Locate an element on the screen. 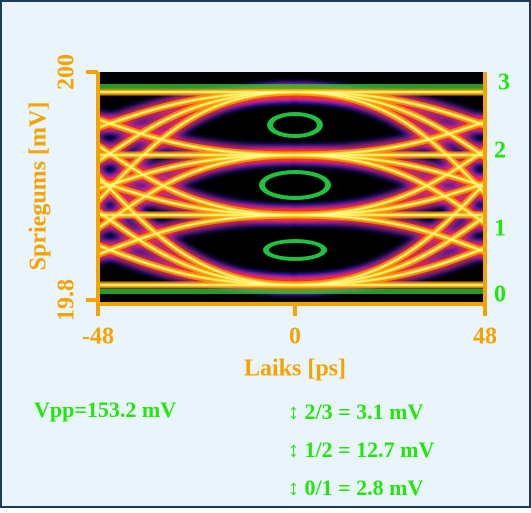 The image size is (531, 513). y-min: 19.8 is located at coordinates (67, 300).